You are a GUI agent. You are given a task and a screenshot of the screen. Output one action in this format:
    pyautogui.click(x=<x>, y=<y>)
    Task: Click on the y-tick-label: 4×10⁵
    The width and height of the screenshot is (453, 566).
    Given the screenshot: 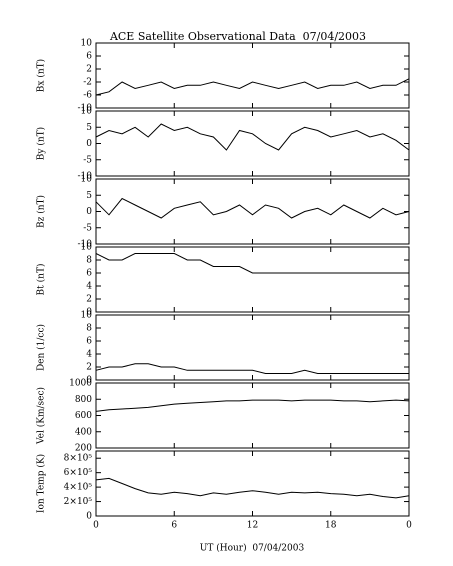 What is the action you would take?
    pyautogui.click(x=78, y=488)
    